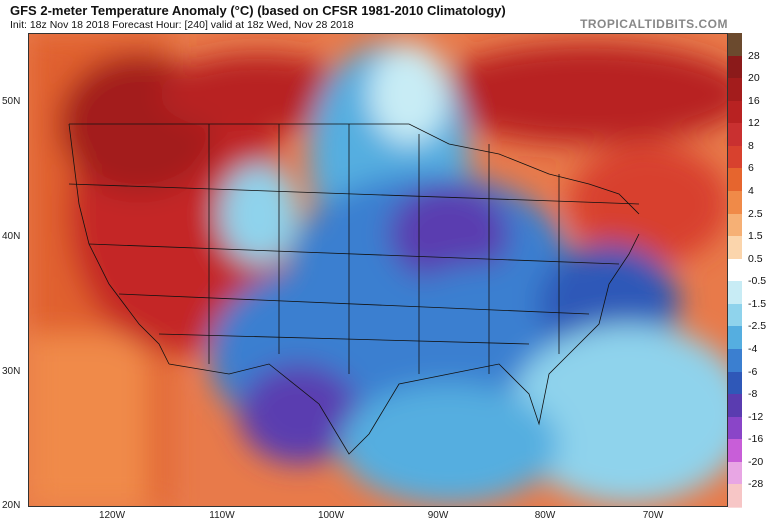 The width and height of the screenshot is (773, 524). What do you see at coordinates (754, 55) in the screenshot?
I see `colorbar-label: 28` at bounding box center [754, 55].